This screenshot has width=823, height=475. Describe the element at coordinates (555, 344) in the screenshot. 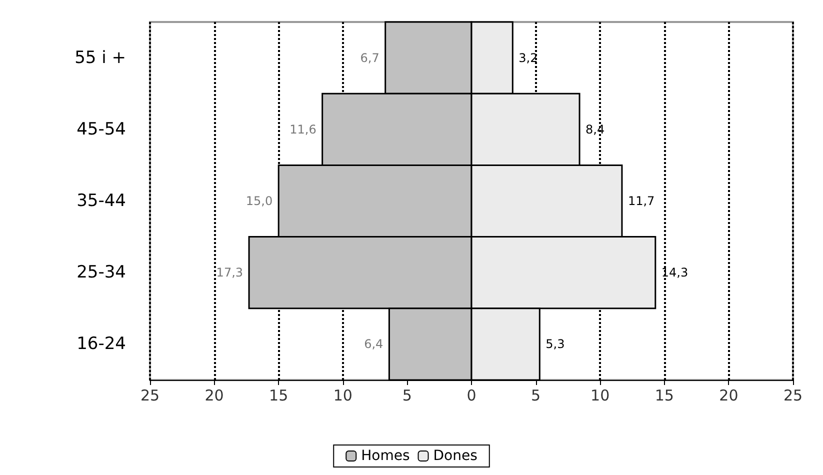

I see `data-label: 5,3` at that location.